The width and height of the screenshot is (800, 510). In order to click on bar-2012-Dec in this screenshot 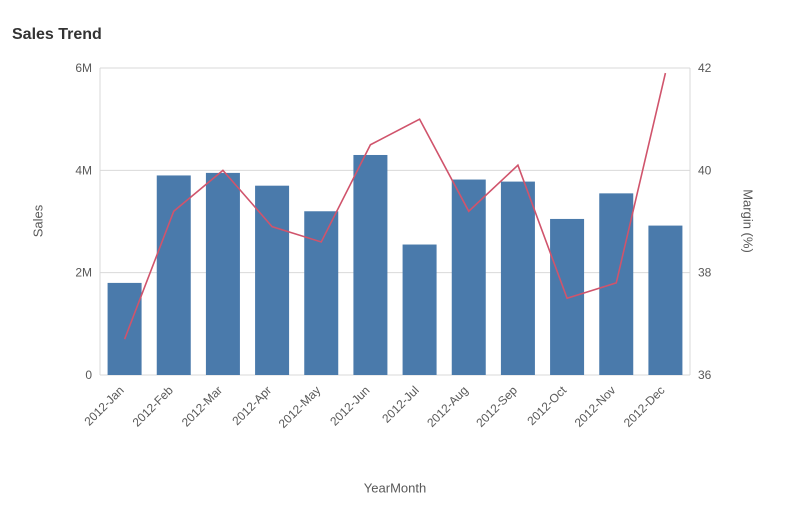, I will do `click(665, 300)`.